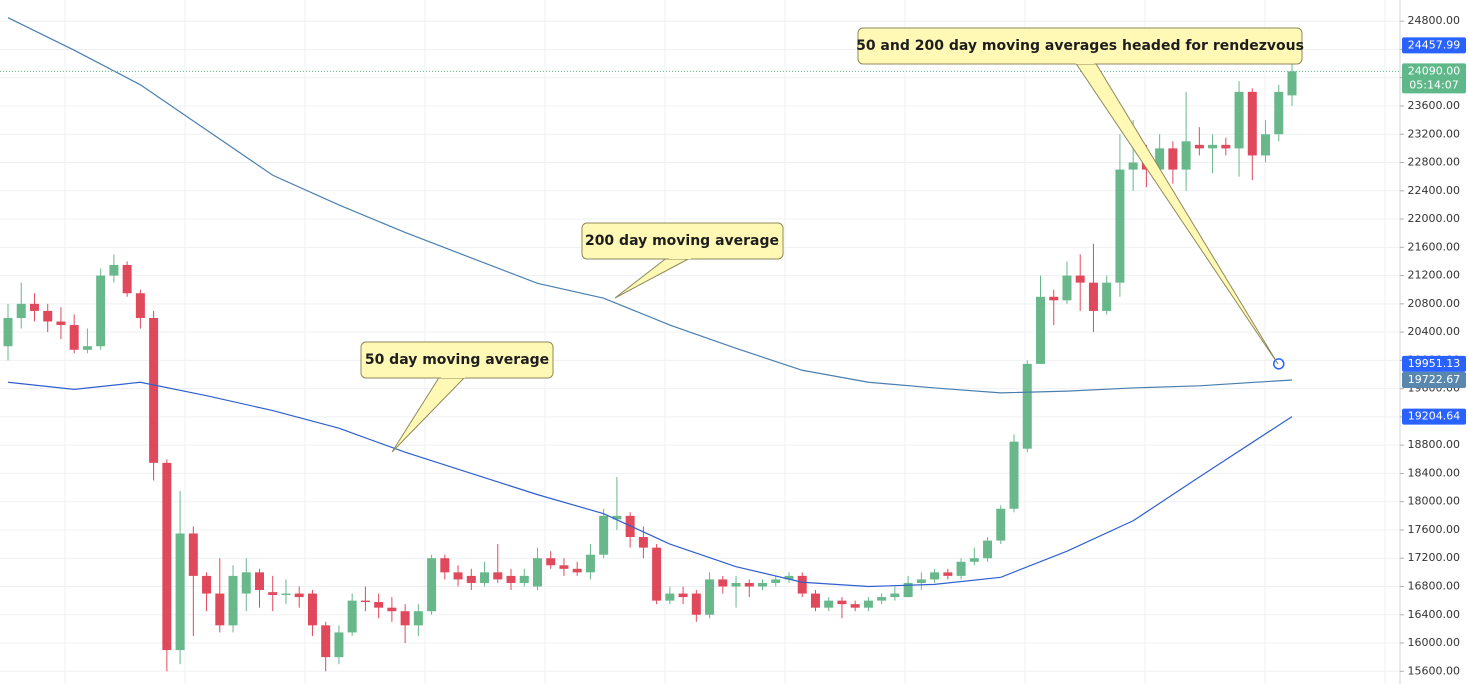 The height and width of the screenshot is (684, 1468). Describe the element at coordinates (1434, 444) in the screenshot. I see `y-tick-label: 18800.00` at that location.